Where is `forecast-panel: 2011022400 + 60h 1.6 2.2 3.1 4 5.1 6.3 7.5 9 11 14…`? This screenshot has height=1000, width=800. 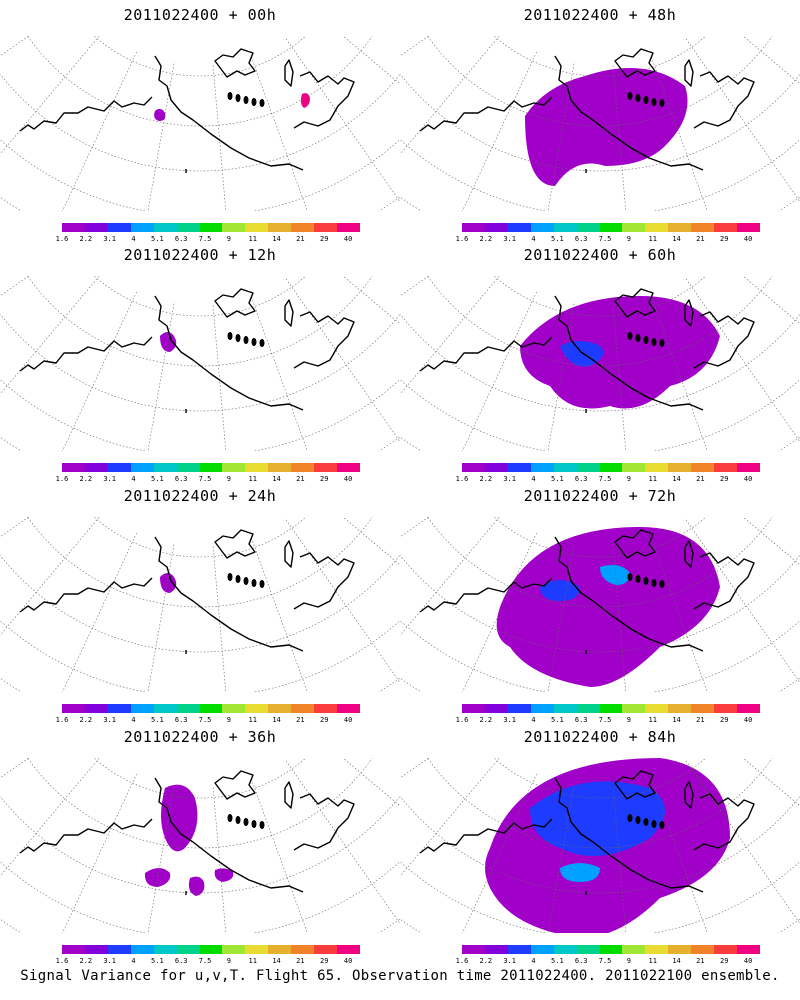
forecast-panel: 2011022400 + 60h 1.6 2.2 3.1 4 5.1 6.3 7.5 9 11 14… is located at coordinates (600, 362).